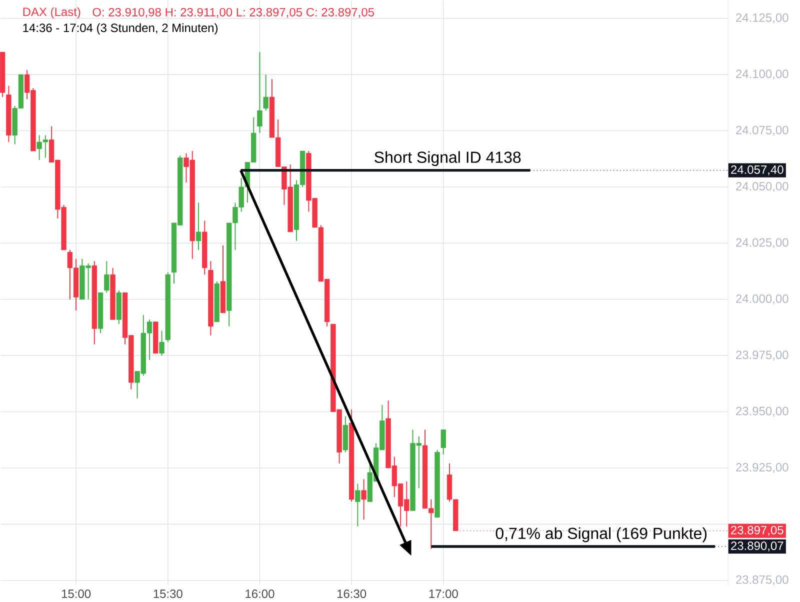 This screenshot has height=602, width=800. What do you see at coordinates (233, 13) in the screenshot?
I see `text: O: 23.910,98 H: 23.911,00 L: 23.897,05 C: 23.897,05` at bounding box center [233, 13].